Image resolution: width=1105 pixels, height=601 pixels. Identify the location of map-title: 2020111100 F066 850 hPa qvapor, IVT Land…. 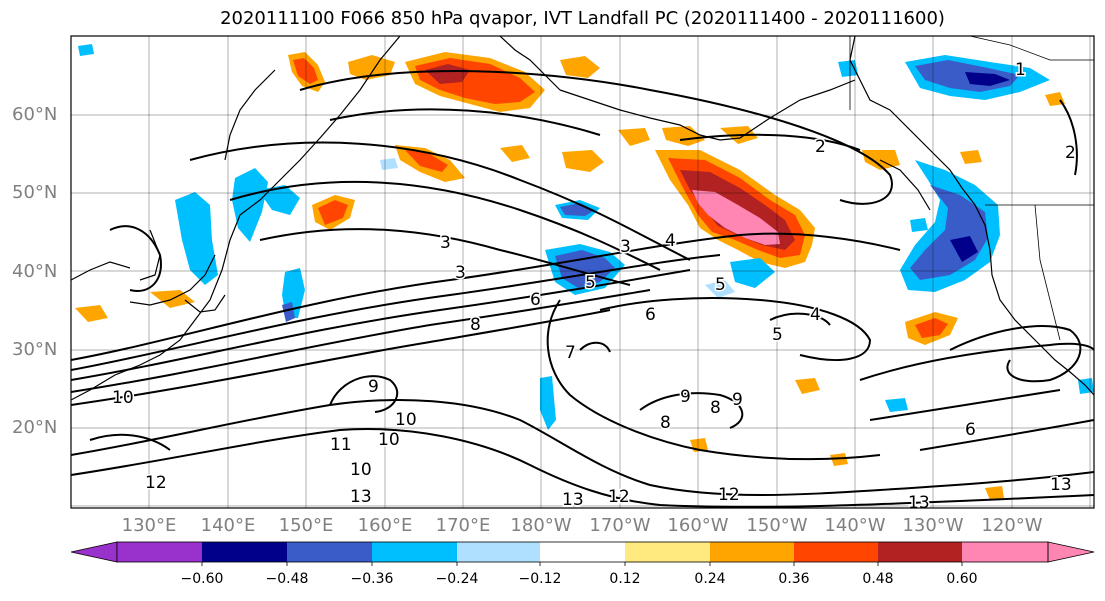
(582, 18).